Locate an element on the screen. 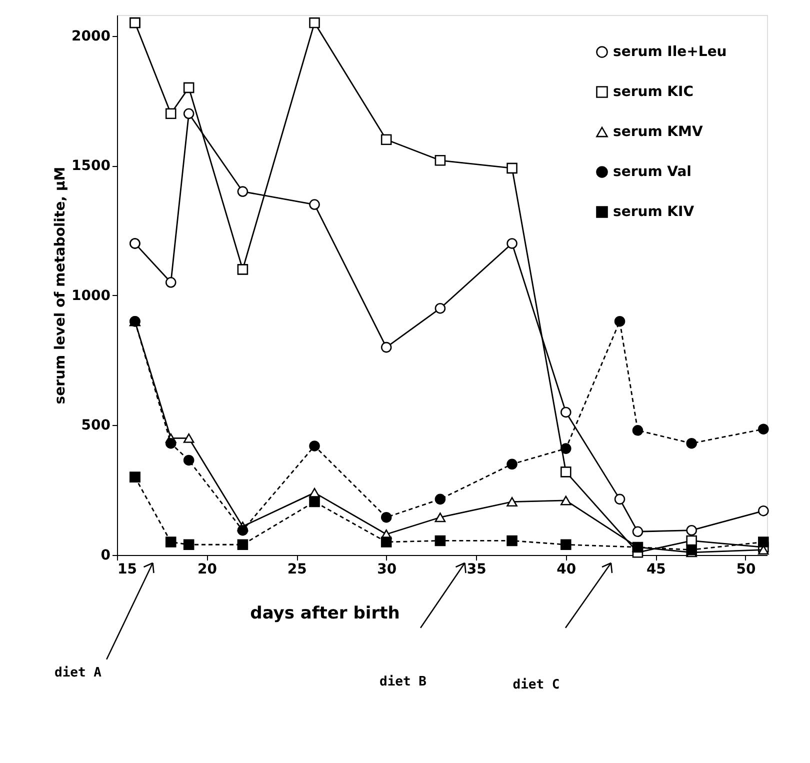 Image resolution: width=810 pixels, height=763 pixels. x-tick-label: 35 is located at coordinates (476, 570).